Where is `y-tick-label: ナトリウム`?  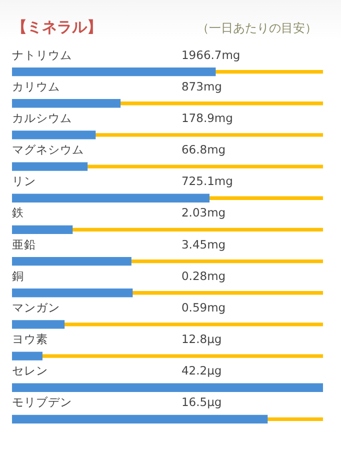
y-tick-label: ナトリウム is located at coordinates (42, 55).